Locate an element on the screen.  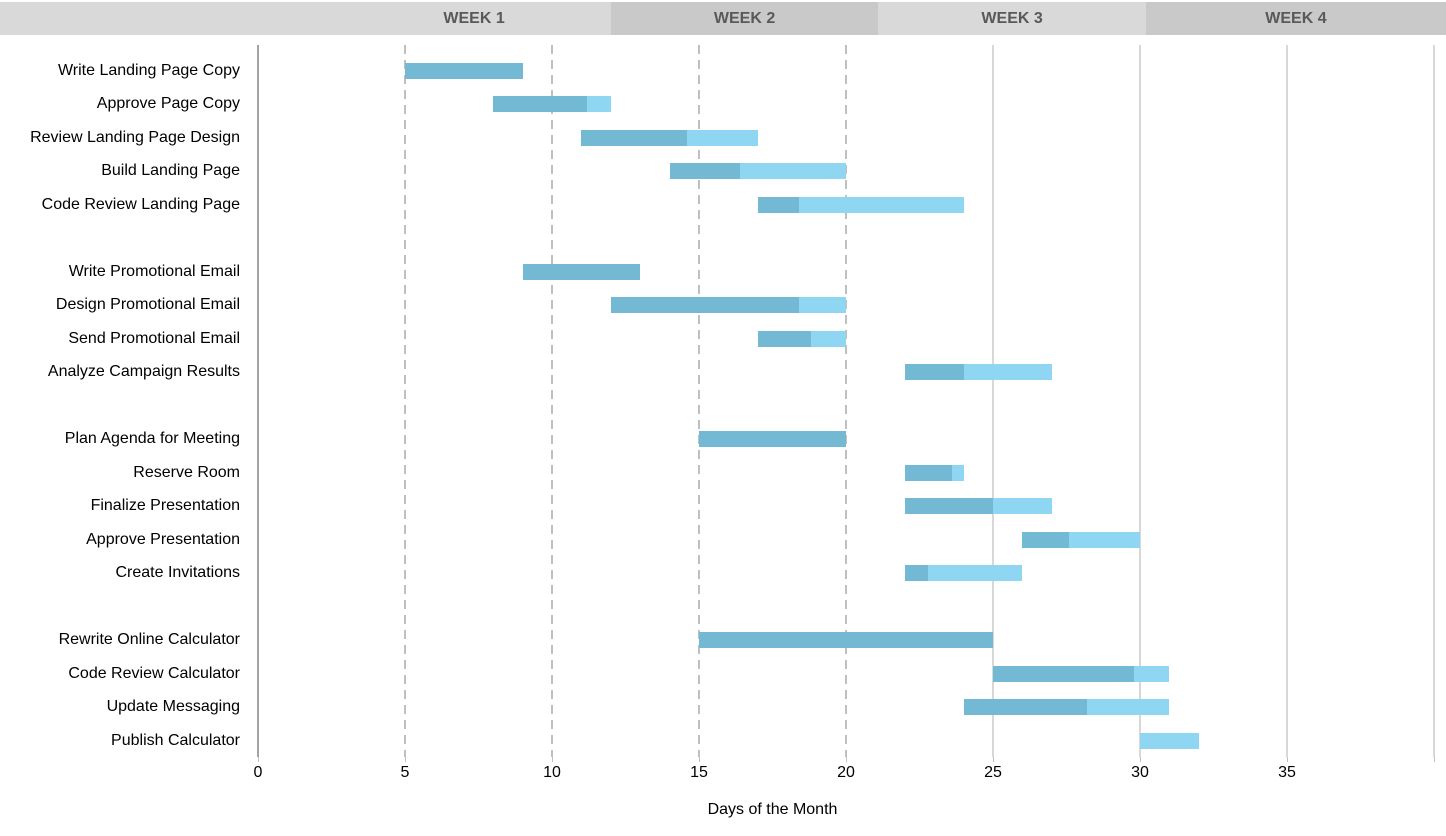
task-label: Write Promotional Email is located at coordinates (154, 271).